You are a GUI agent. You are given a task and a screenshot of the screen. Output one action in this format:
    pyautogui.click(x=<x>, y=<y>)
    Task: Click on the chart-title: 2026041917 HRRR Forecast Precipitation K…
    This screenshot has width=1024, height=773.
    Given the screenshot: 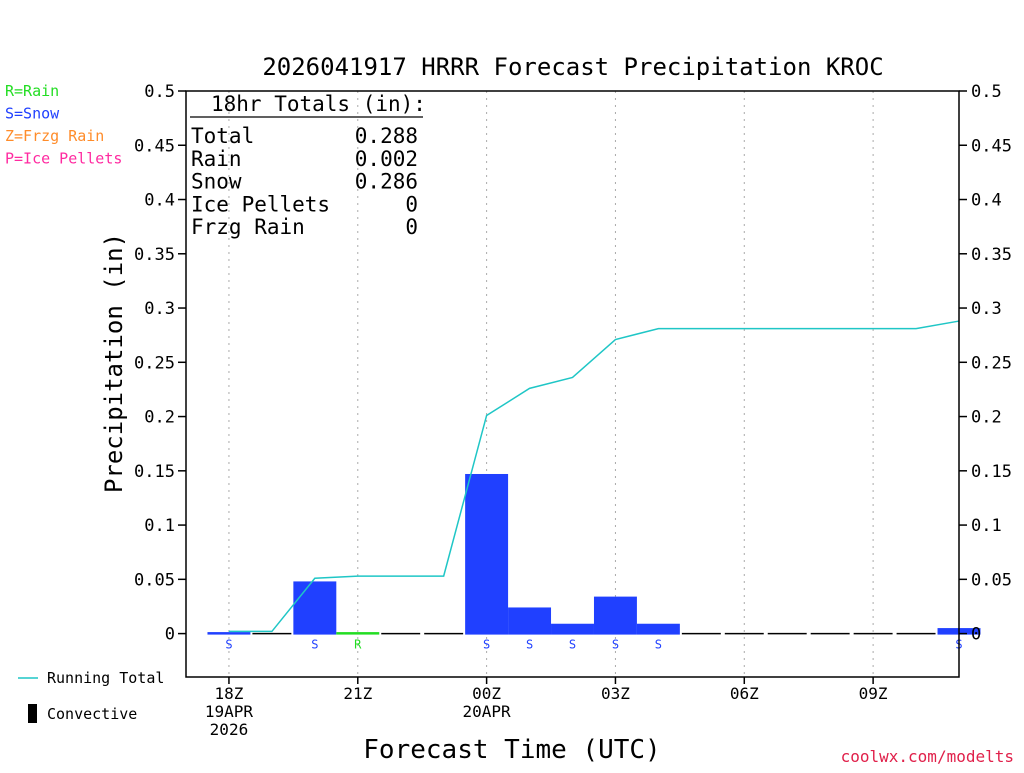 What is the action you would take?
    pyautogui.click(x=572, y=67)
    